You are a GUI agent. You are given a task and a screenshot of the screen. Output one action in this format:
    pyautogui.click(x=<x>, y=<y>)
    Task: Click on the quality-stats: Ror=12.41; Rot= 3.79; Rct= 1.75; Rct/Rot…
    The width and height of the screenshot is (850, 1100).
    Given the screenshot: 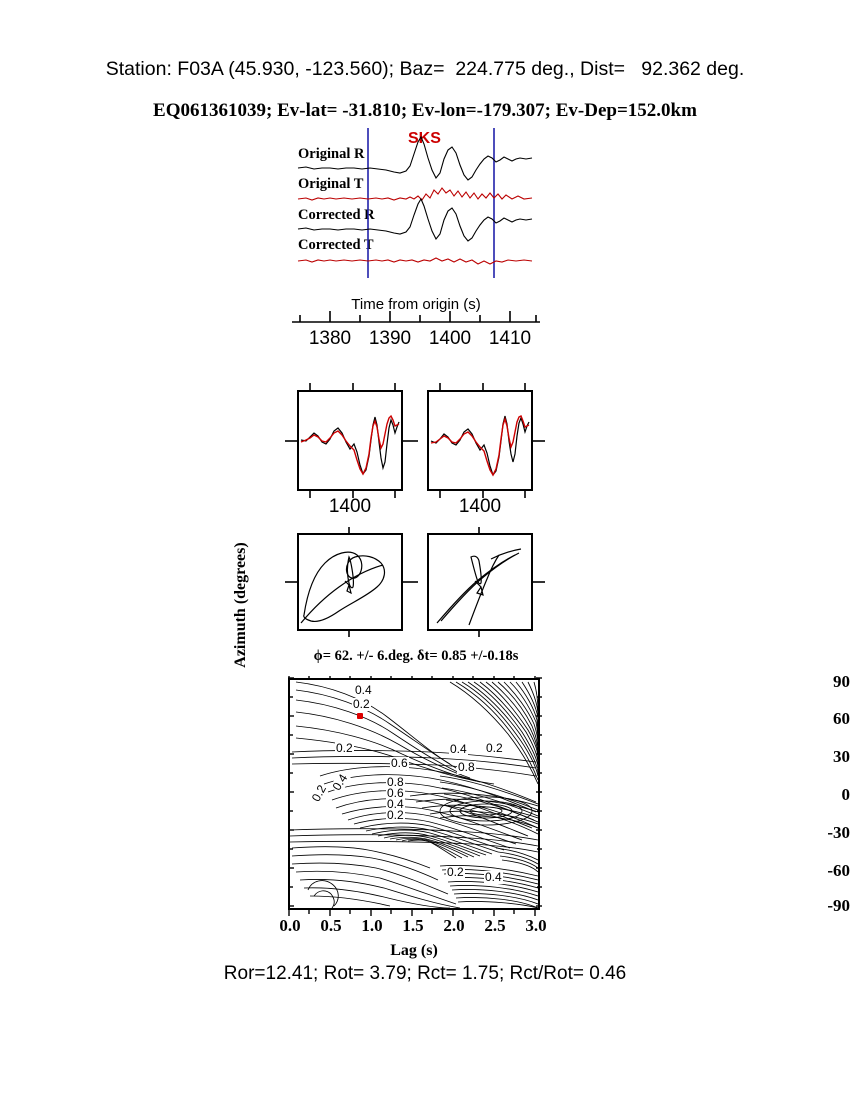 What is the action you would take?
    pyautogui.click(x=425, y=973)
    